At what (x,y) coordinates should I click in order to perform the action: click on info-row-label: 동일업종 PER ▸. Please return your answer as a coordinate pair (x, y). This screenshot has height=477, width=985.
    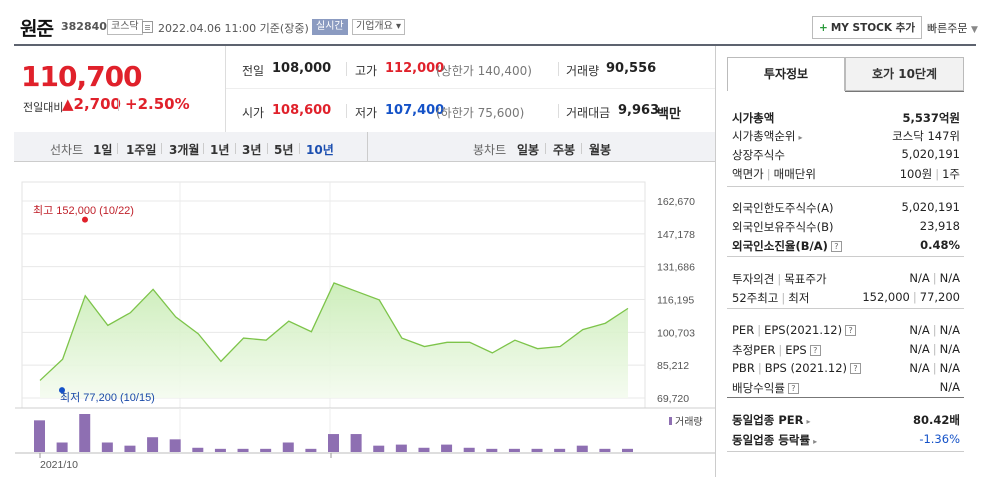
    Looking at the image, I should click on (771, 420).